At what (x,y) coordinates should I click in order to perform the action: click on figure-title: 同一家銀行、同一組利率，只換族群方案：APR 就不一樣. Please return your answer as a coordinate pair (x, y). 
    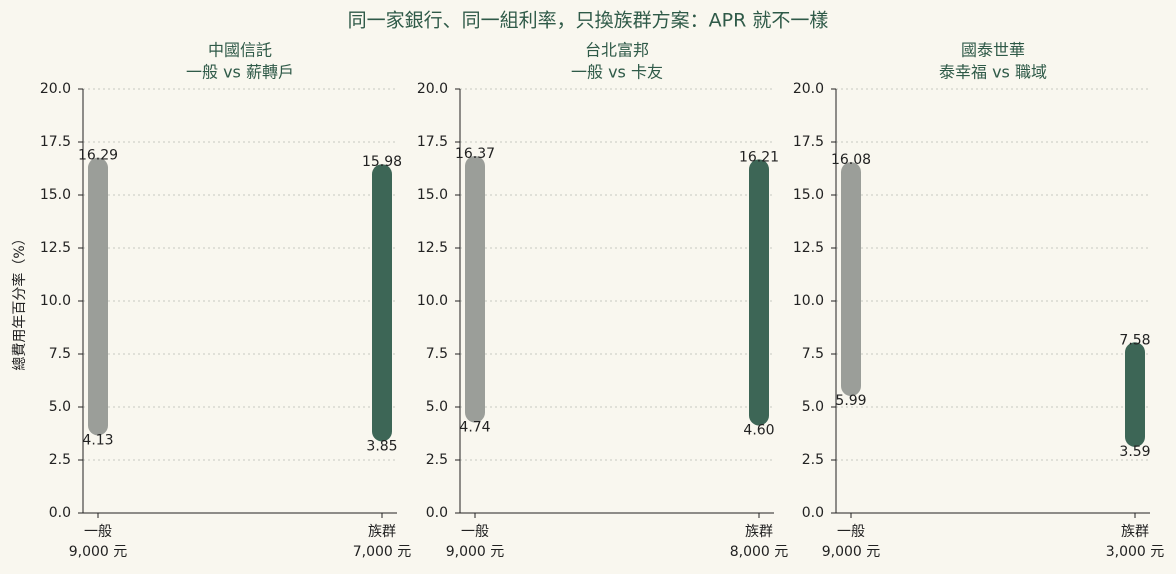
    Looking at the image, I should click on (588, 21).